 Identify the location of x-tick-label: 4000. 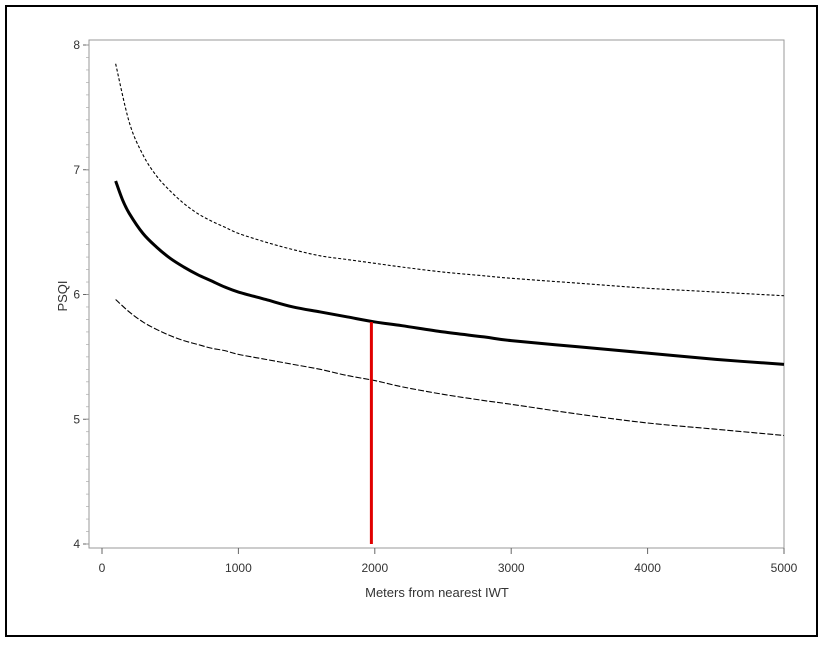
(647, 568).